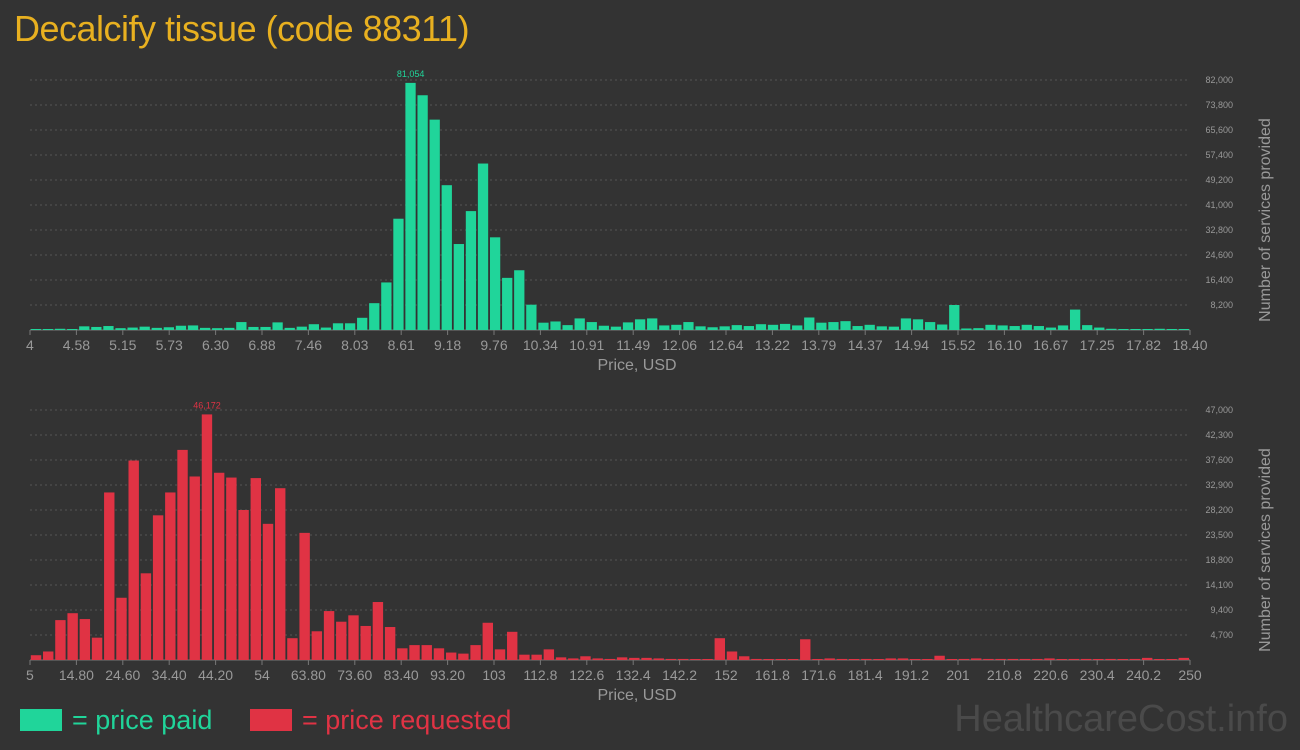 The image size is (1300, 750). What do you see at coordinates (1221, 305) in the screenshot?
I see `y-tick-label: 8,200` at bounding box center [1221, 305].